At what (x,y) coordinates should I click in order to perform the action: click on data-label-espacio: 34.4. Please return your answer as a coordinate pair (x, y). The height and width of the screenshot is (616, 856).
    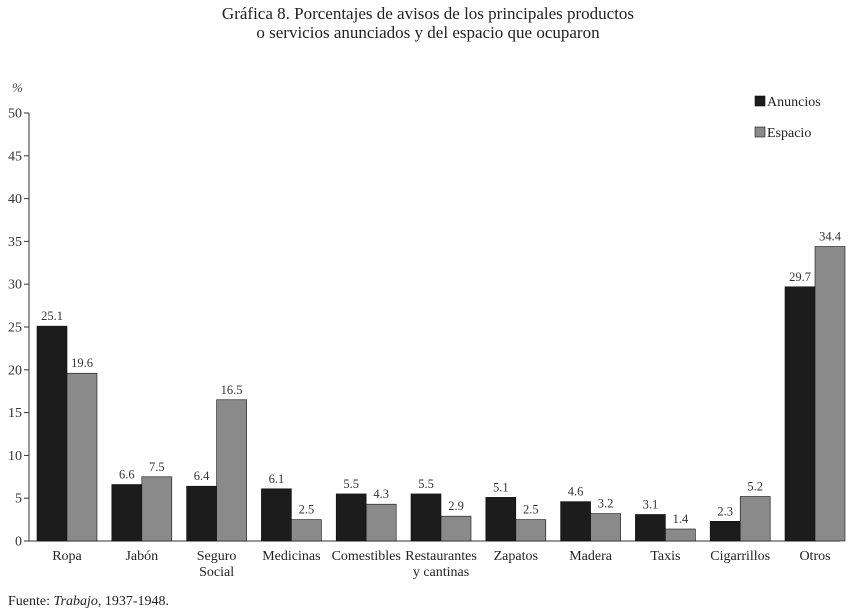
    Looking at the image, I should click on (830, 237).